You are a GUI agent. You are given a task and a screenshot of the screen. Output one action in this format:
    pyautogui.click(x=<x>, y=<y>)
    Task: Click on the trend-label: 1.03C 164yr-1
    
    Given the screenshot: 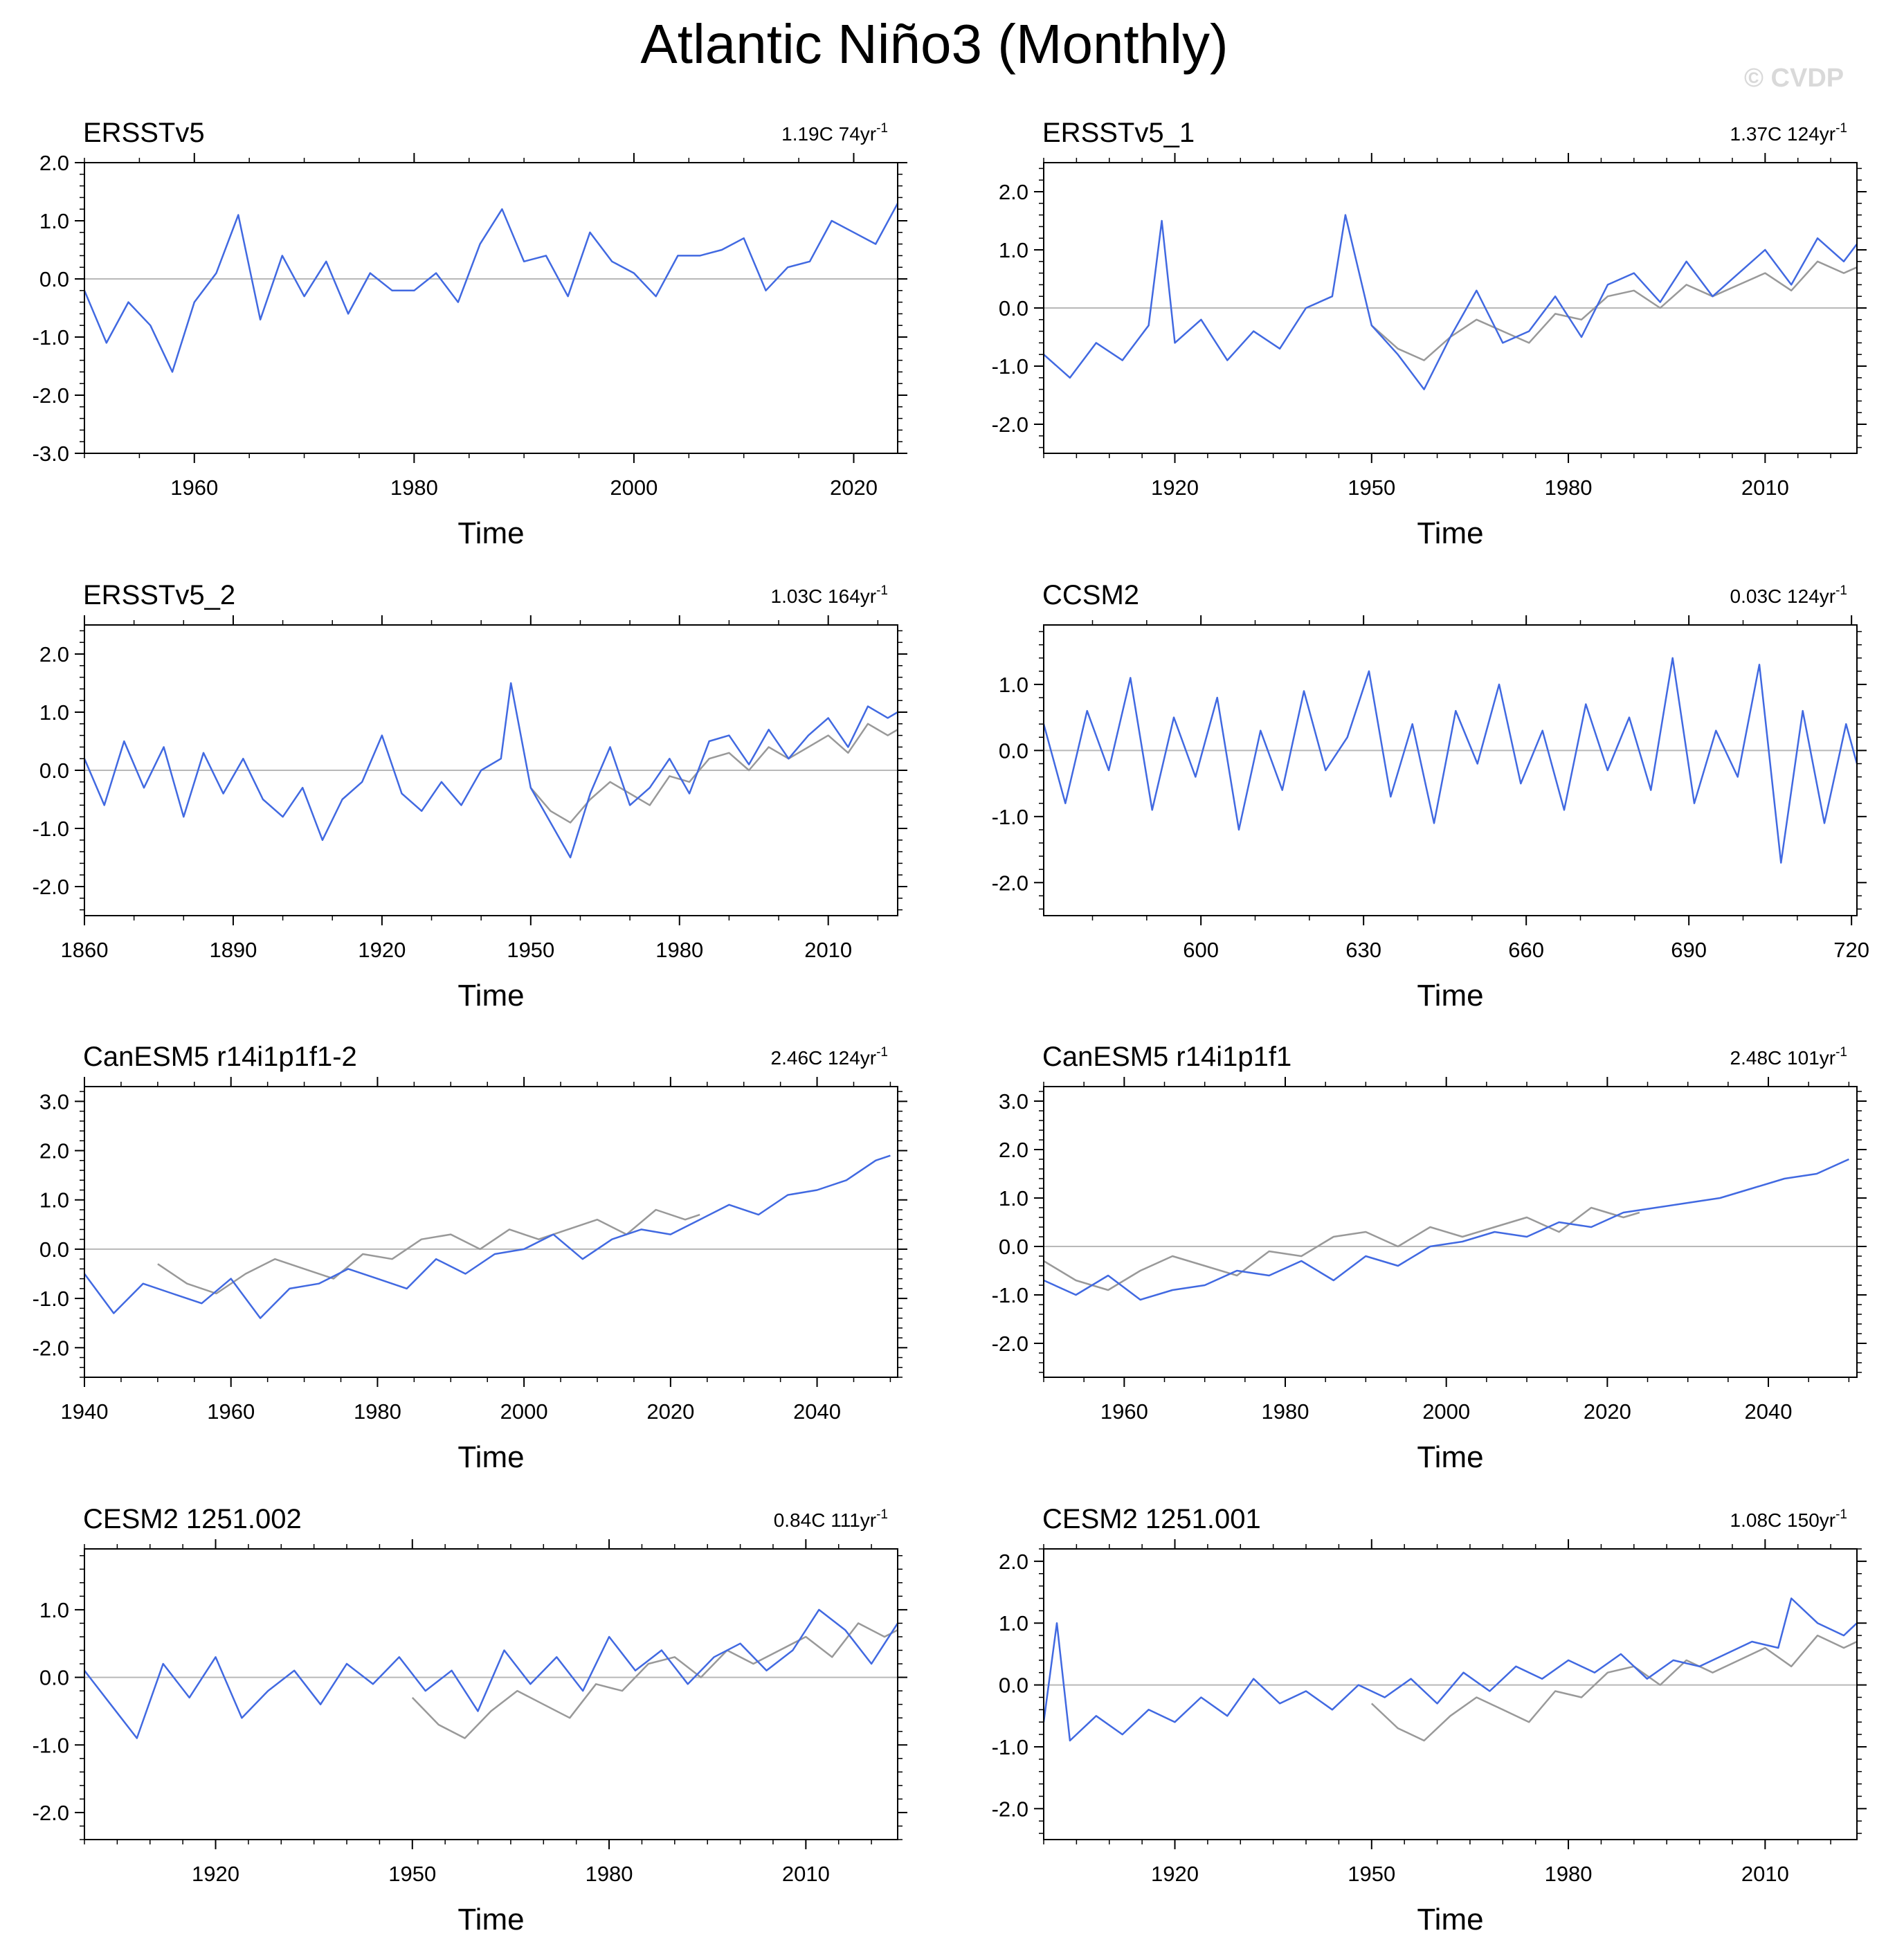 What is the action you would take?
    pyautogui.click(x=829, y=595)
    